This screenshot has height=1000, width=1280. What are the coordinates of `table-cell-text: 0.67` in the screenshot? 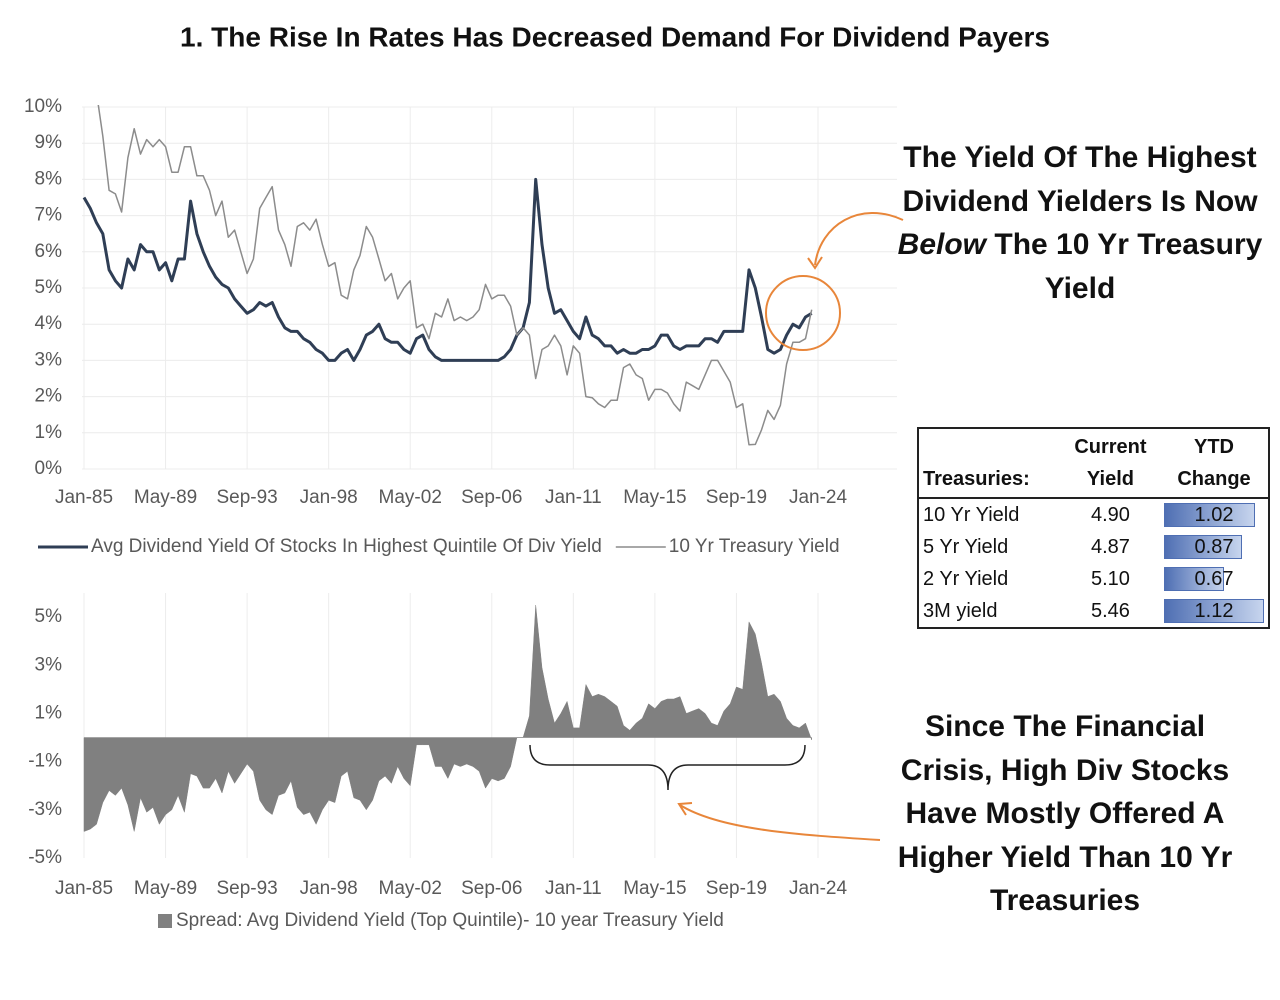 It's located at (1214, 578).